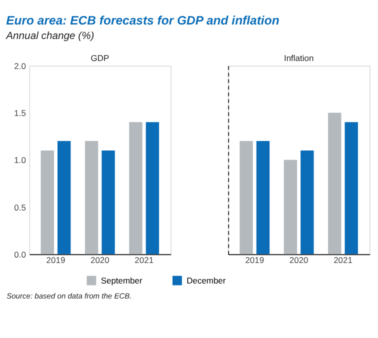 This screenshot has width=378, height=338. Describe the element at coordinates (49, 36) in the screenshot. I see `chart-subtitle: Annual change (%)` at that location.